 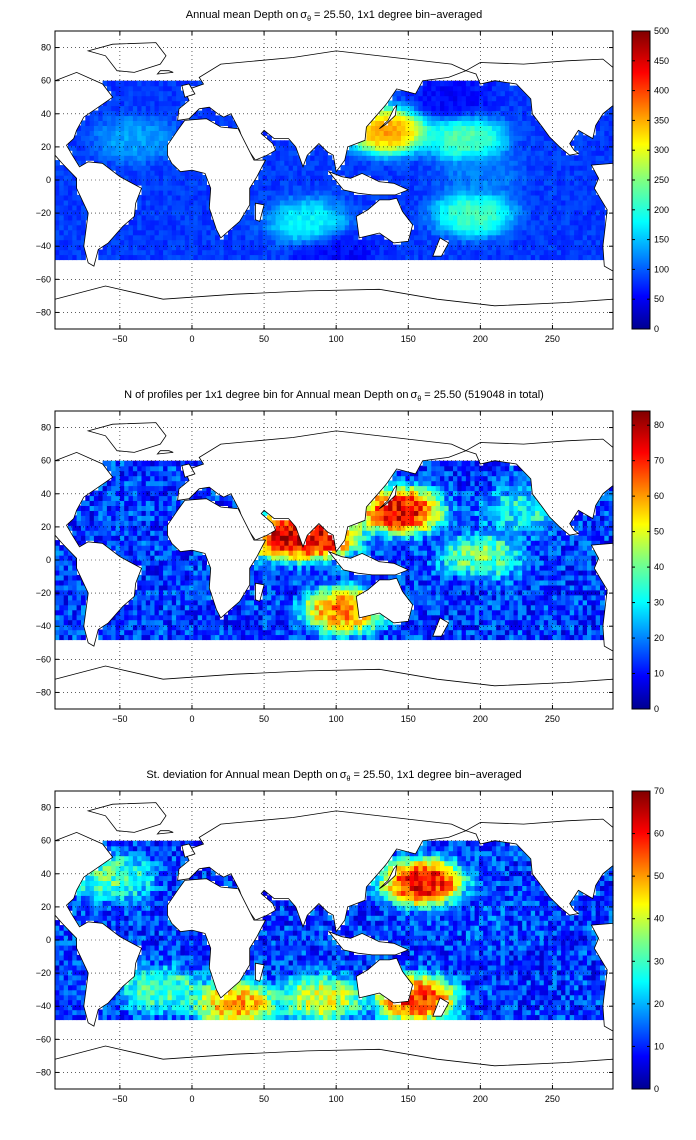 I want to click on heatmap-cells, so click(x=334, y=550).